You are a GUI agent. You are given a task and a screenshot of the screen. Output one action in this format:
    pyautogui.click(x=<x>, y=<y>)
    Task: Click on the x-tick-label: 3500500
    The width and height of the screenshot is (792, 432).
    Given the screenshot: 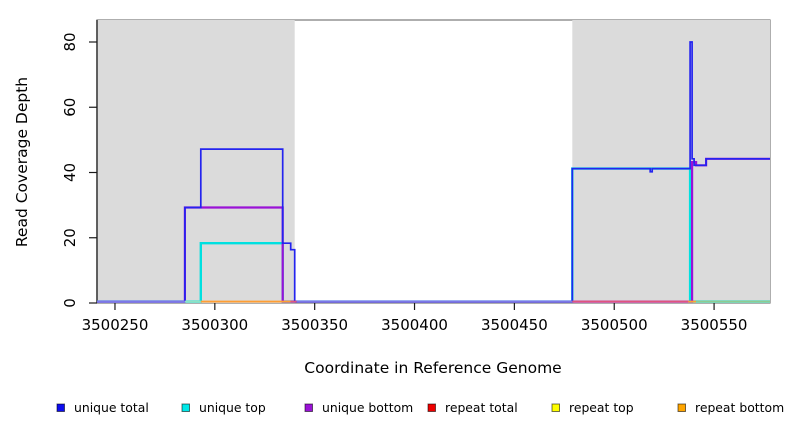 What is the action you would take?
    pyautogui.click(x=614, y=325)
    